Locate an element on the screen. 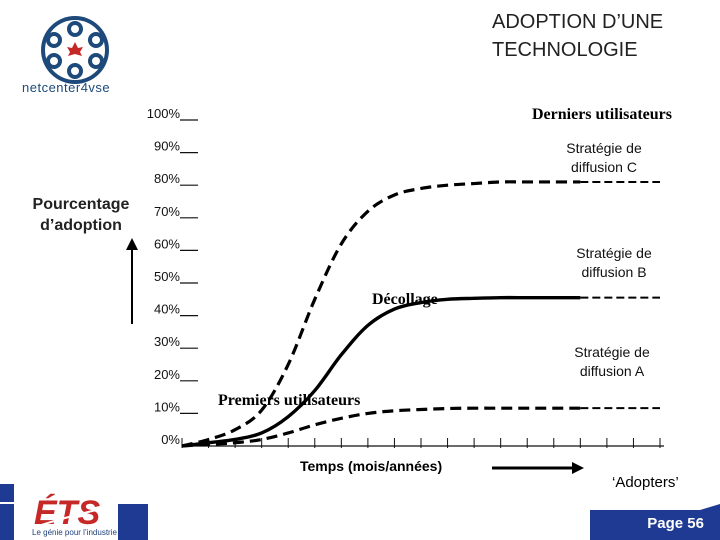  y-tick-label: 10% is located at coordinates (167, 406).